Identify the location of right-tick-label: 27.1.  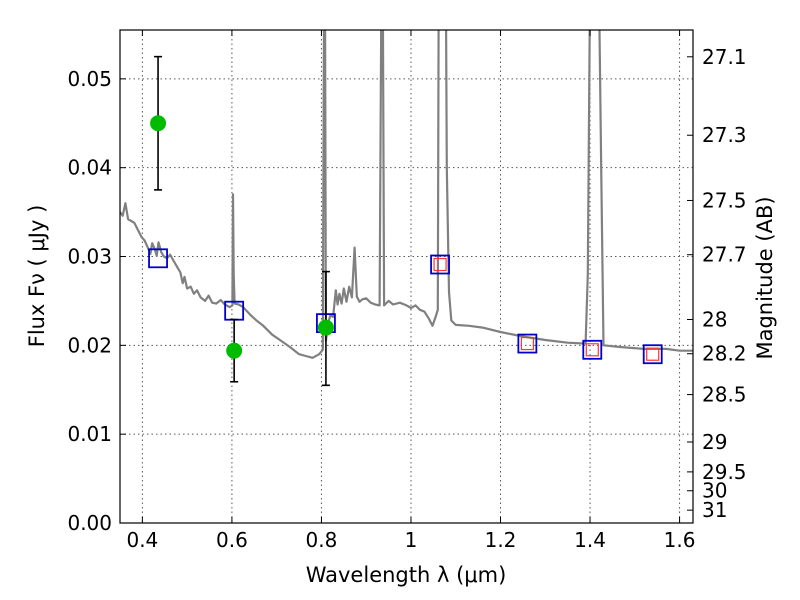
(724, 57).